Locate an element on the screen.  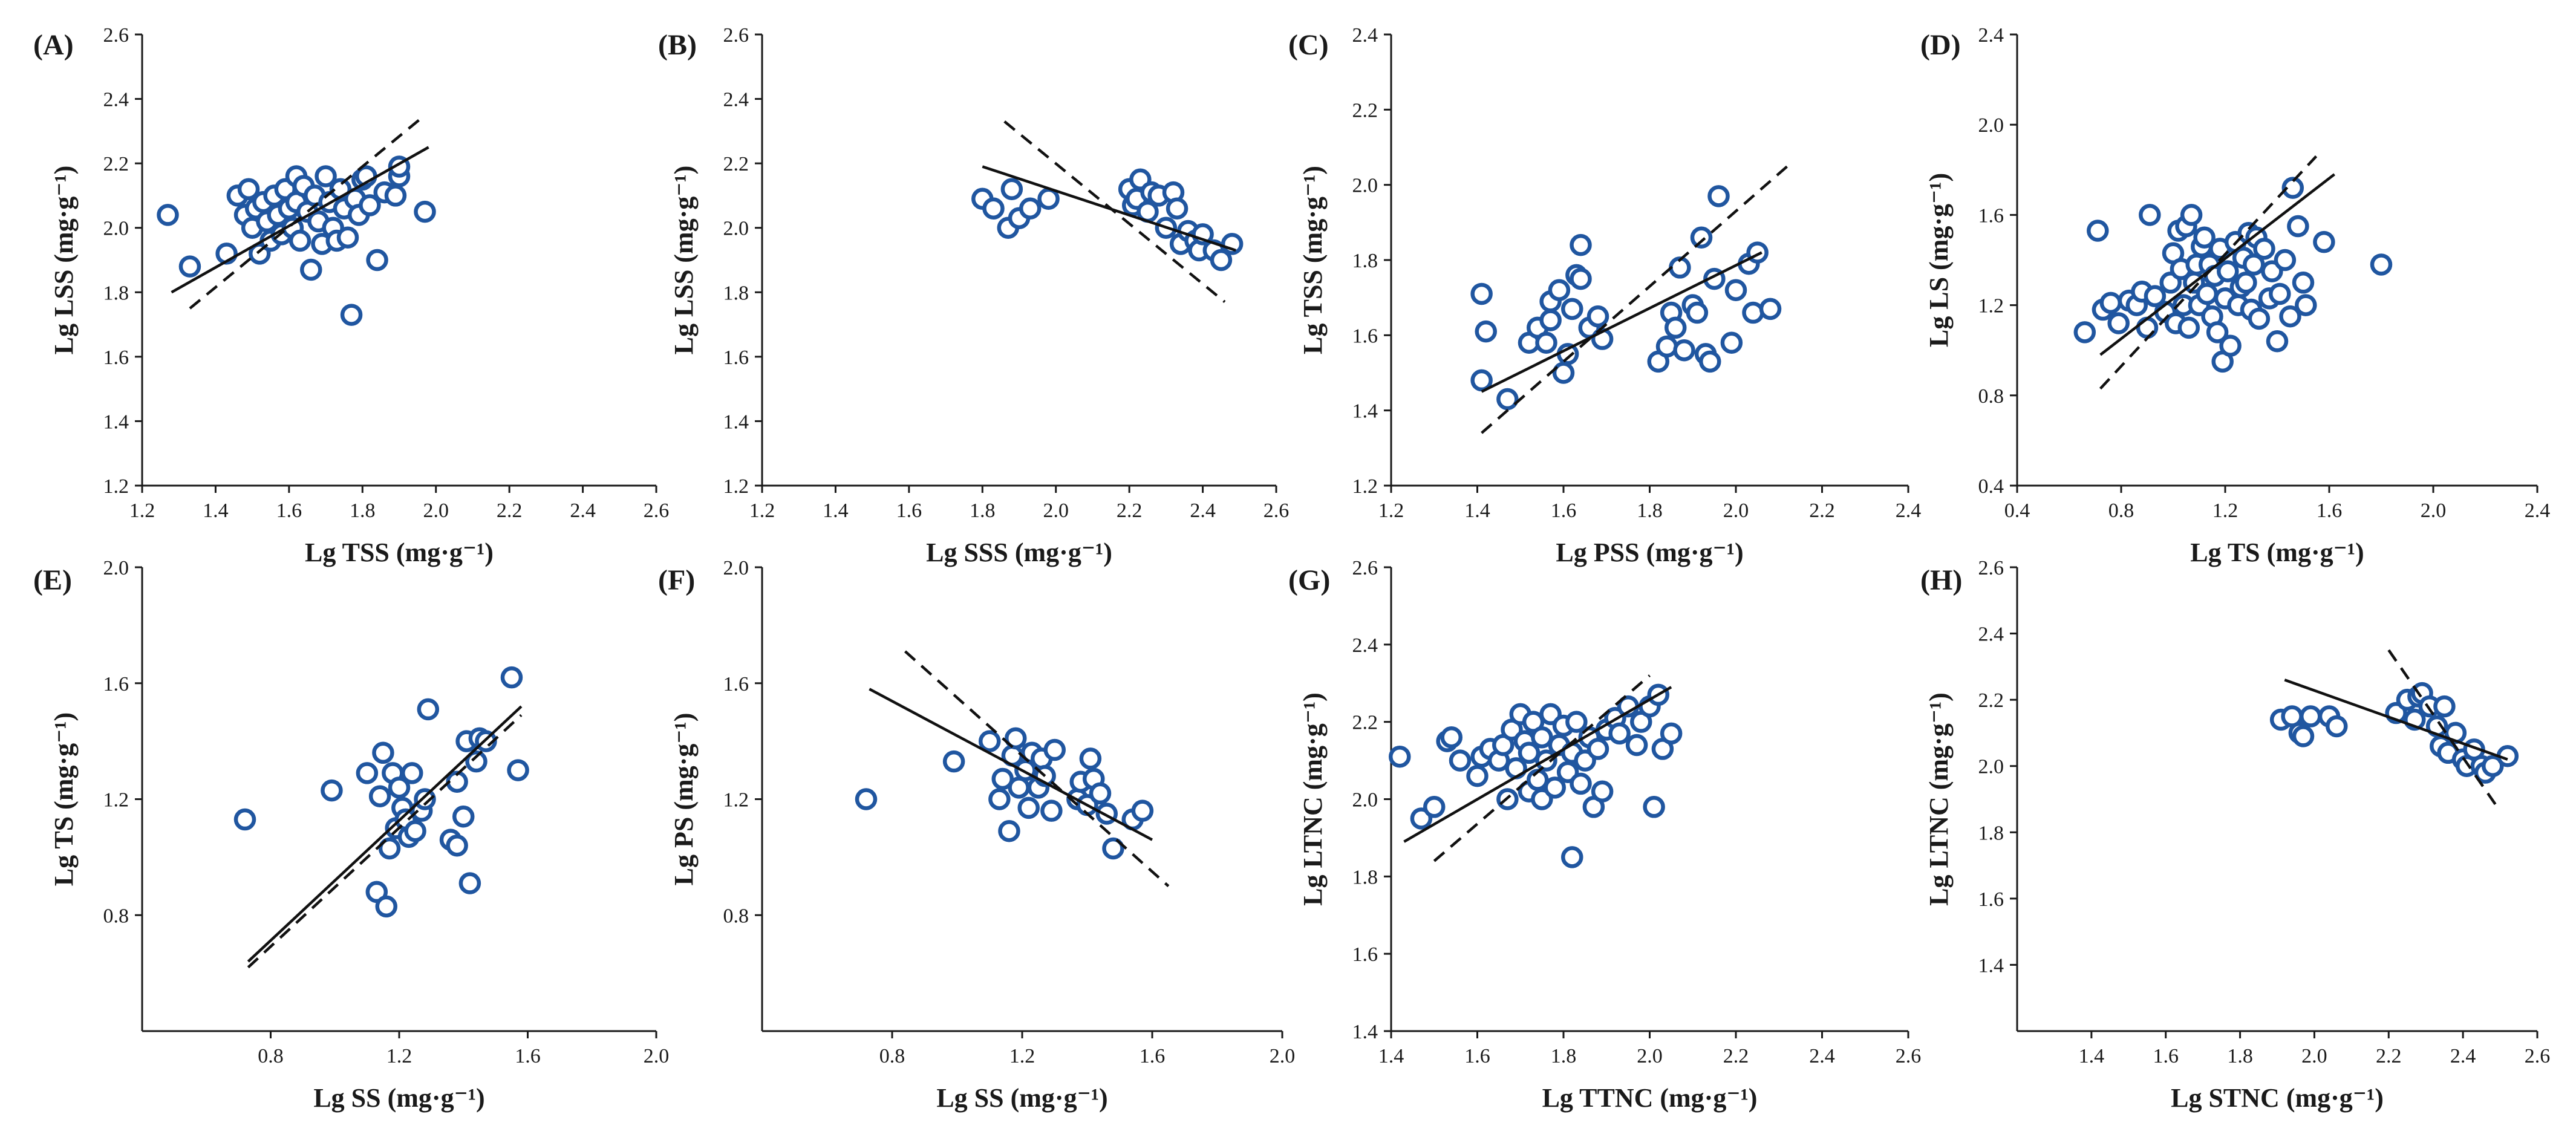
y-axis-title: Lg TSS (mg·g⁻¹) is located at coordinates (1313, 260).